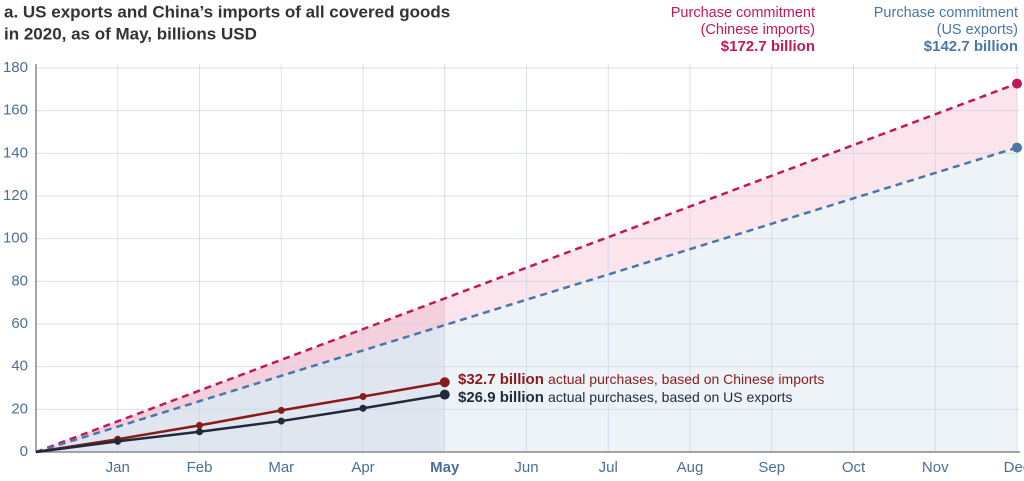 The width and height of the screenshot is (1024, 481). I want to click on y-tick-label: 100, so click(15, 238).